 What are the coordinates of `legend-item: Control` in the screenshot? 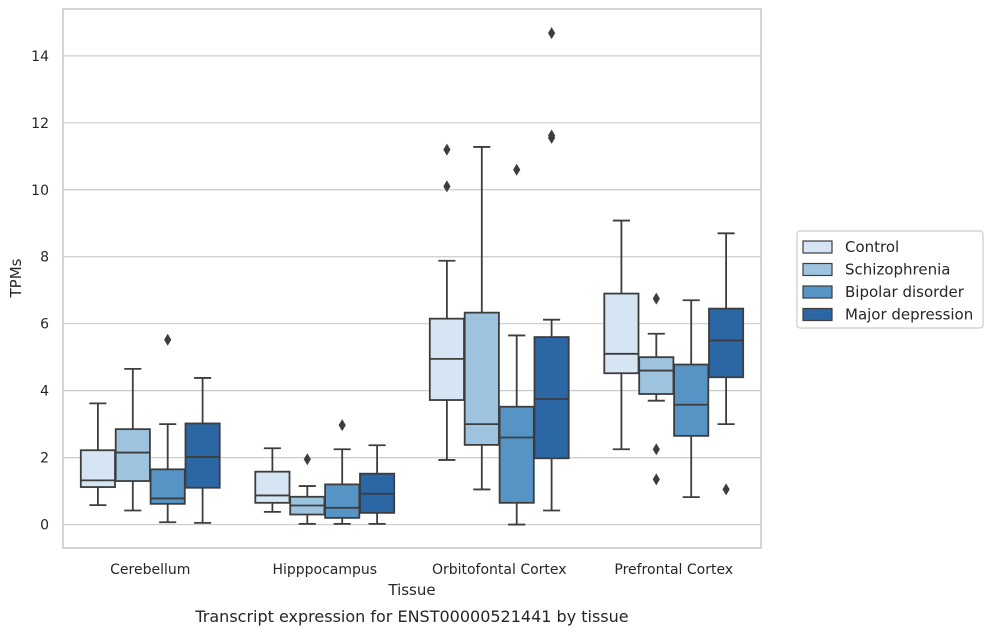 It's located at (850, 247).